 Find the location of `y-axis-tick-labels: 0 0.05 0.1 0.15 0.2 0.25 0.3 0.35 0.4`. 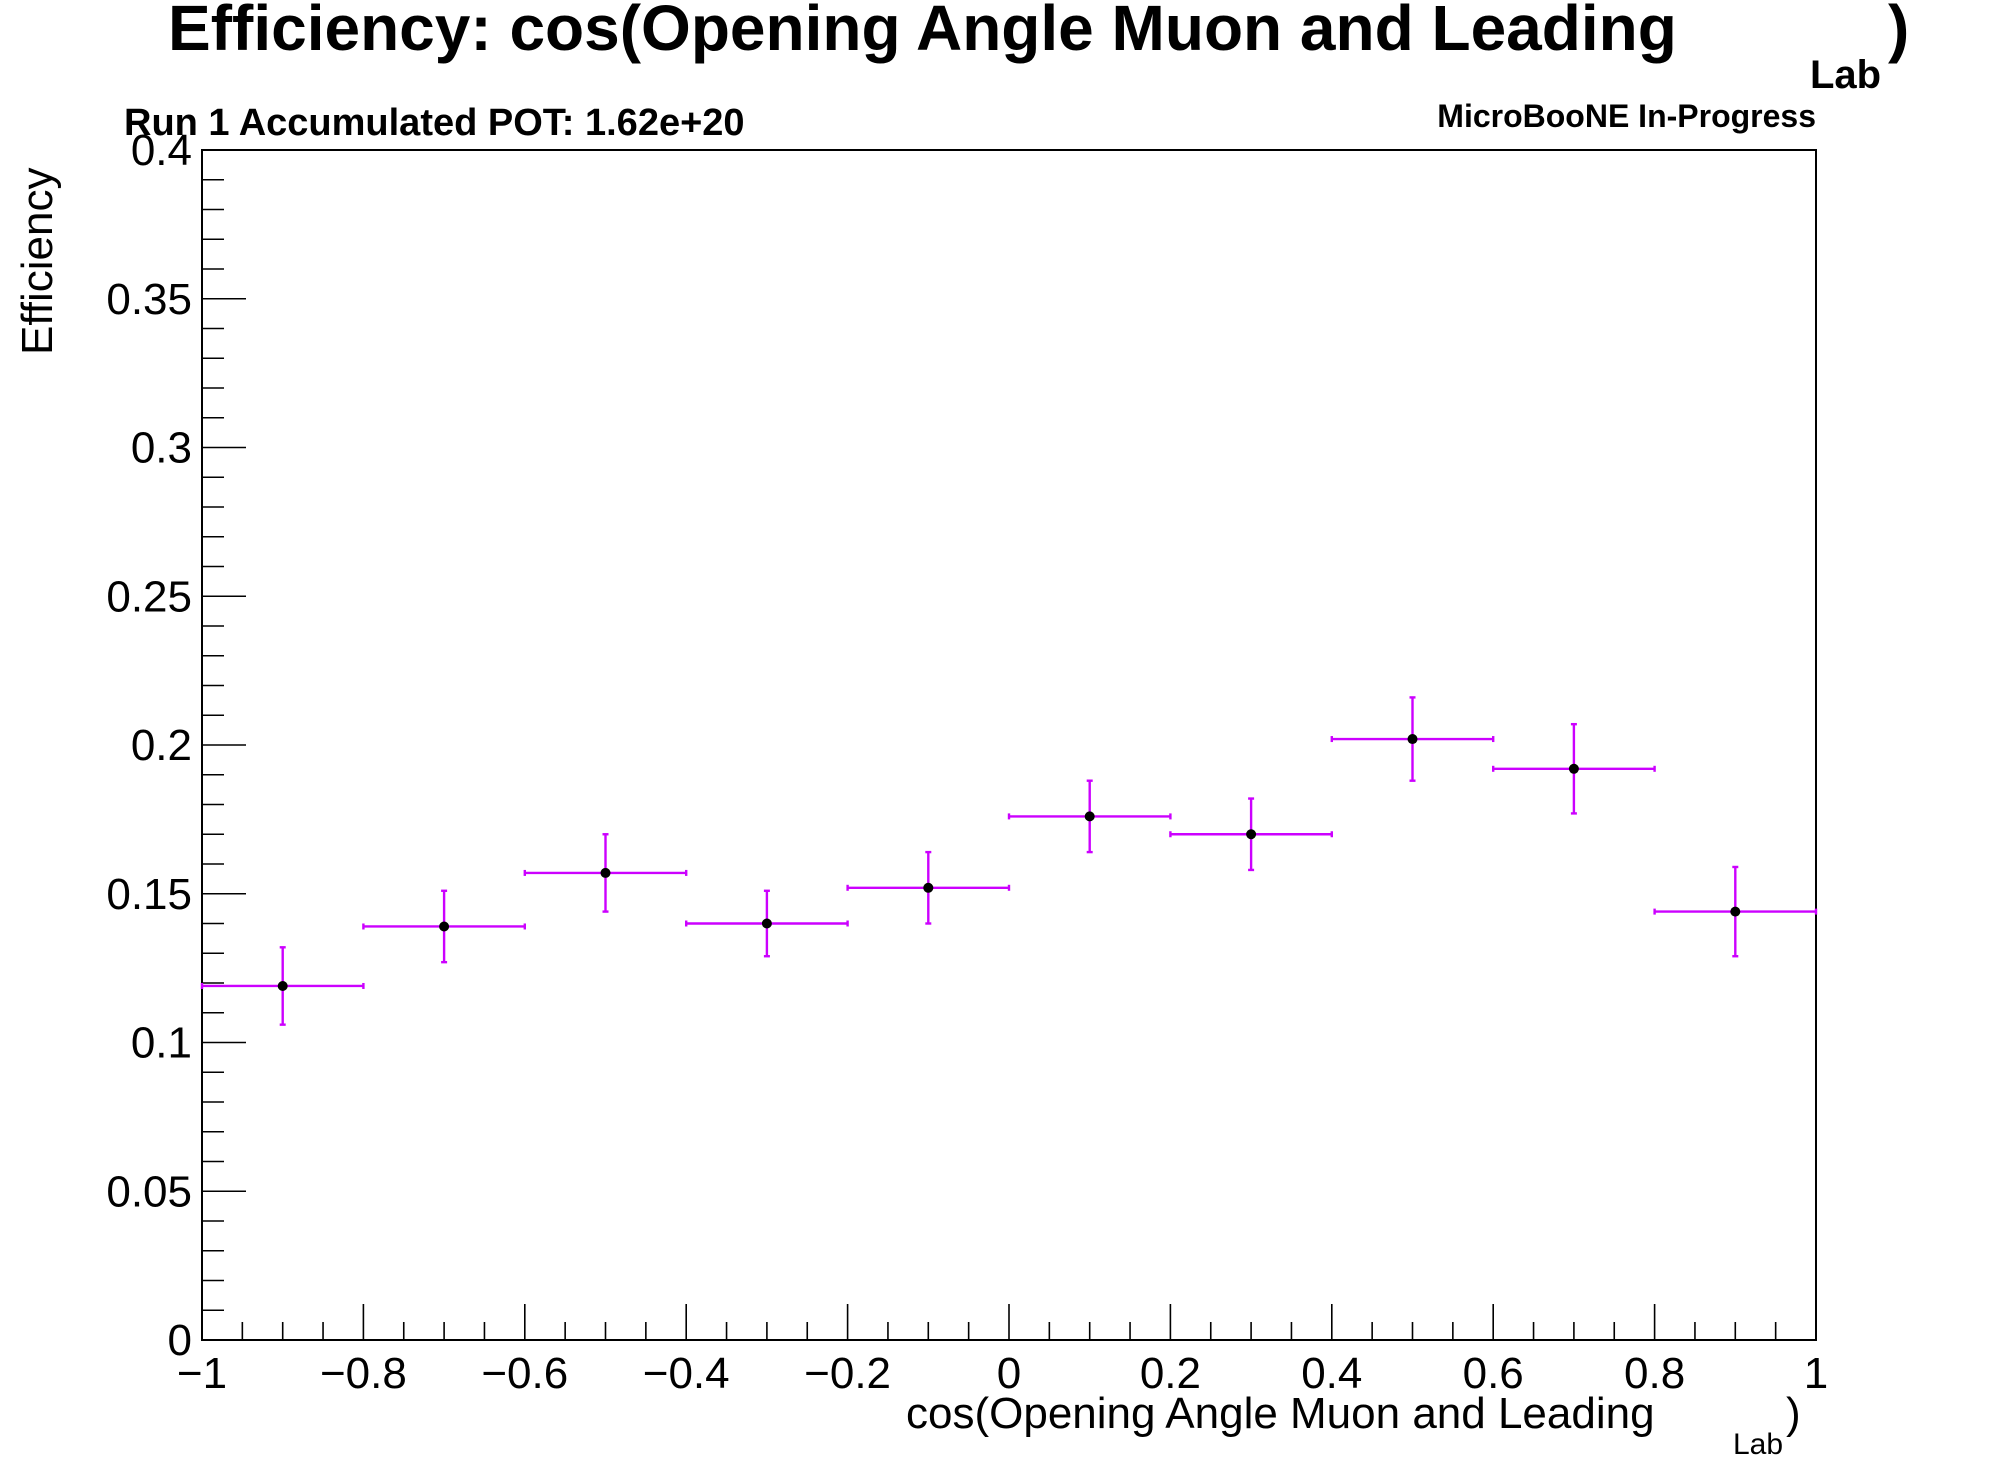

y-axis-tick-labels: 0 0.05 0.1 0.15 0.2 0.25 0.3 0.35 0.4 is located at coordinates (149, 745).